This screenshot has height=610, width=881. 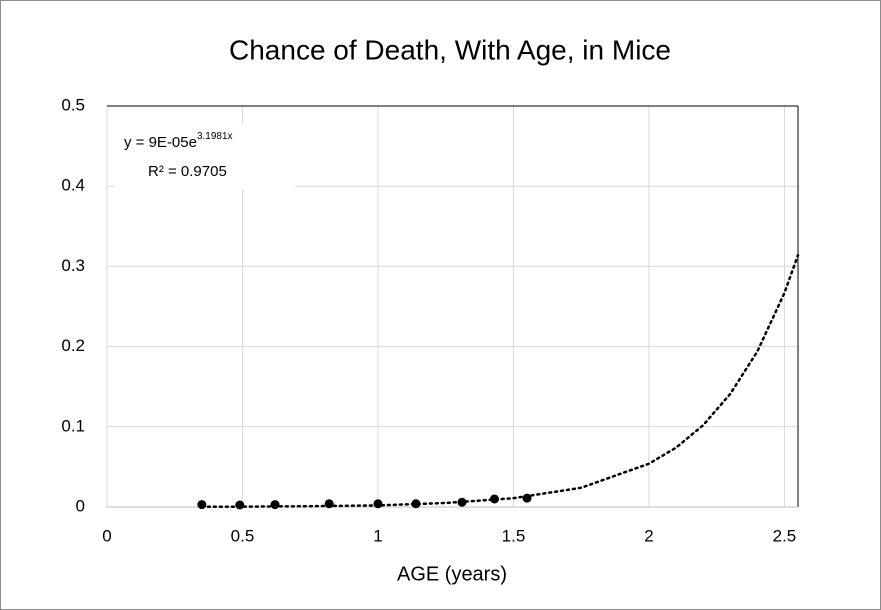 I want to click on r-squared: R² = 0.9705, so click(x=187, y=171).